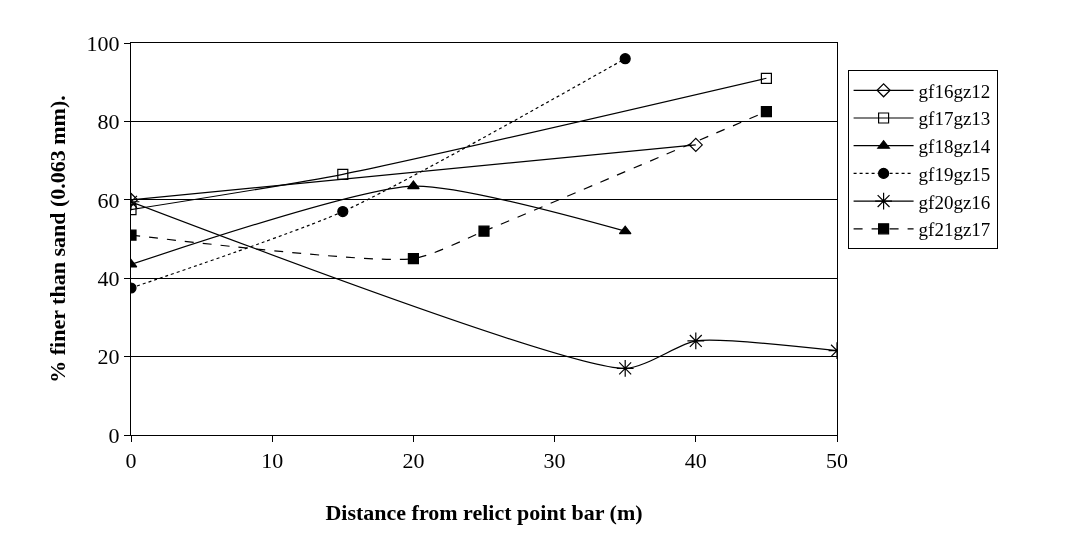 Image resolution: width=1071 pixels, height=558 pixels. Describe the element at coordinates (837, 461) in the screenshot. I see `x-tick-label: 50` at that location.